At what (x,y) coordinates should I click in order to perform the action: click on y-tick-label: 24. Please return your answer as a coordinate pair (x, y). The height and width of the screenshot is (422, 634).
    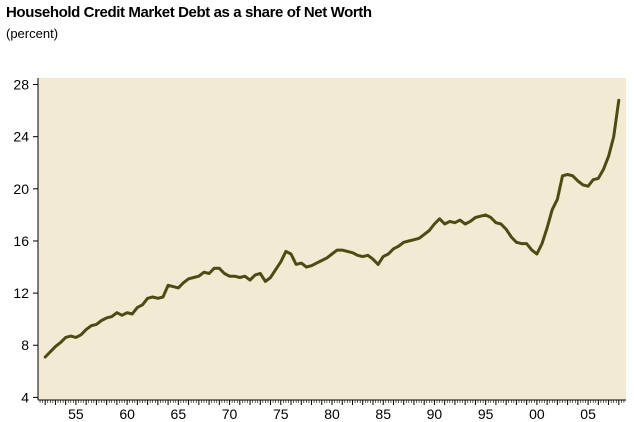
    Looking at the image, I should click on (21, 137).